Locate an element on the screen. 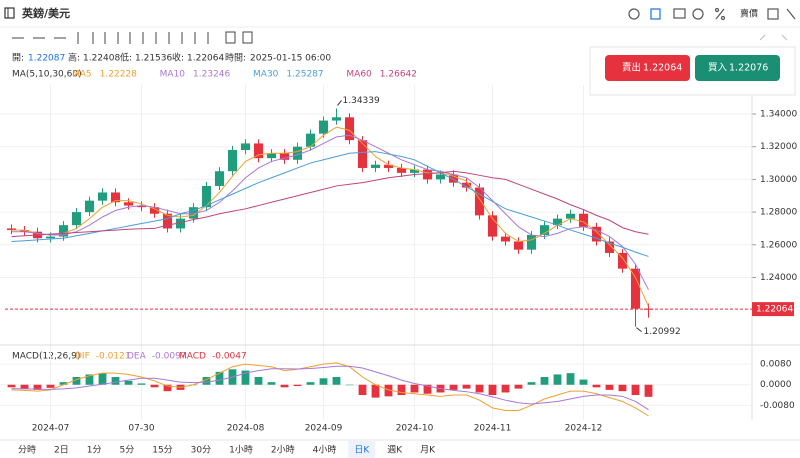  sell-button is located at coordinates (647, 68).